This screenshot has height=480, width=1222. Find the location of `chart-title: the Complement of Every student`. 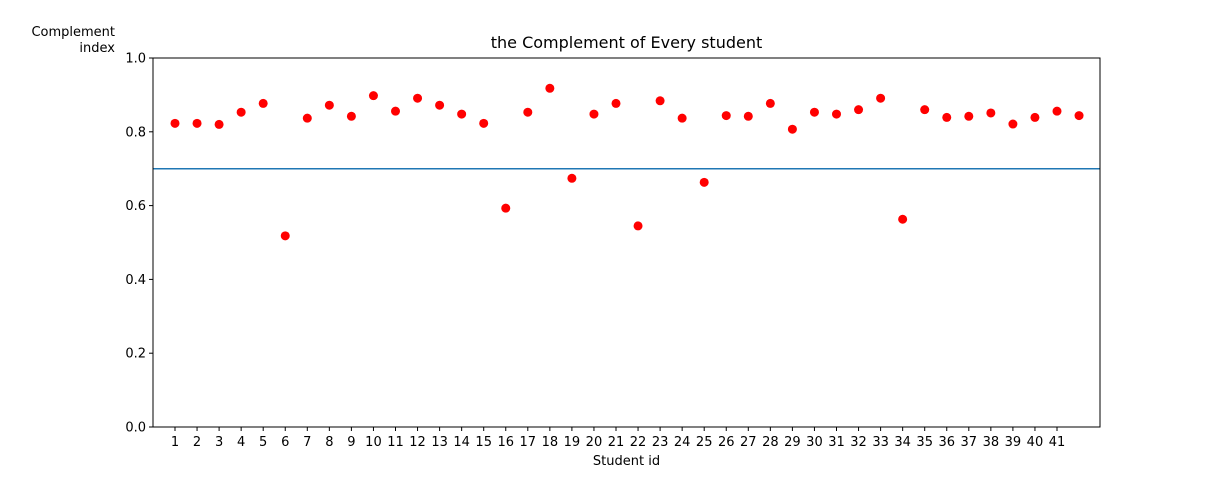

chart-title: the Complement of Every student is located at coordinates (626, 42).